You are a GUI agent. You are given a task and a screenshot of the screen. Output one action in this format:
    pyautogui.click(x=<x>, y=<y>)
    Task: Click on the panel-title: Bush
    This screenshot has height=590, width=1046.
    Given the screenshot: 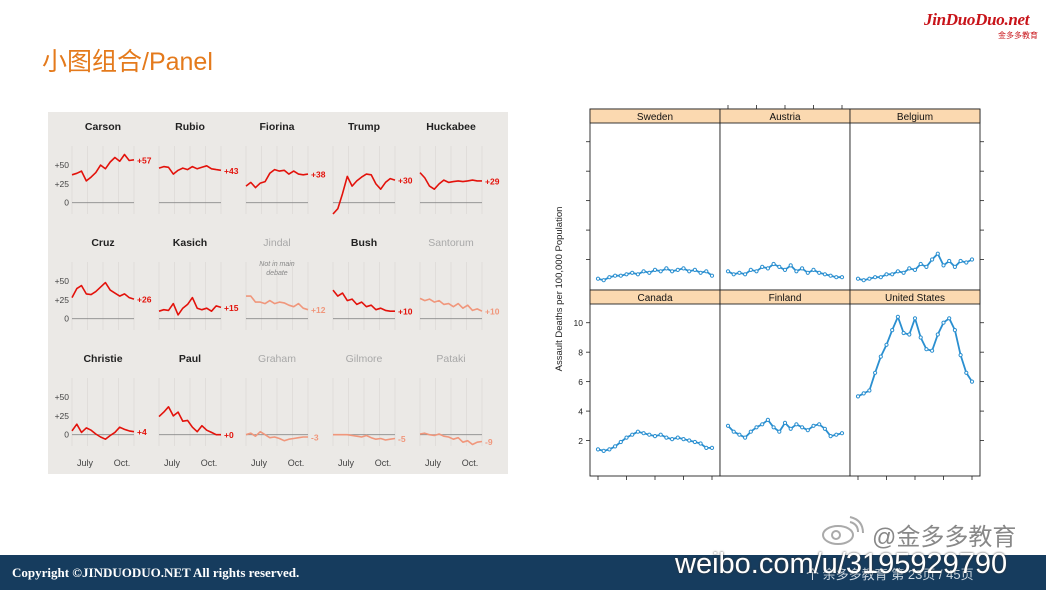 What is the action you would take?
    pyautogui.click(x=364, y=243)
    